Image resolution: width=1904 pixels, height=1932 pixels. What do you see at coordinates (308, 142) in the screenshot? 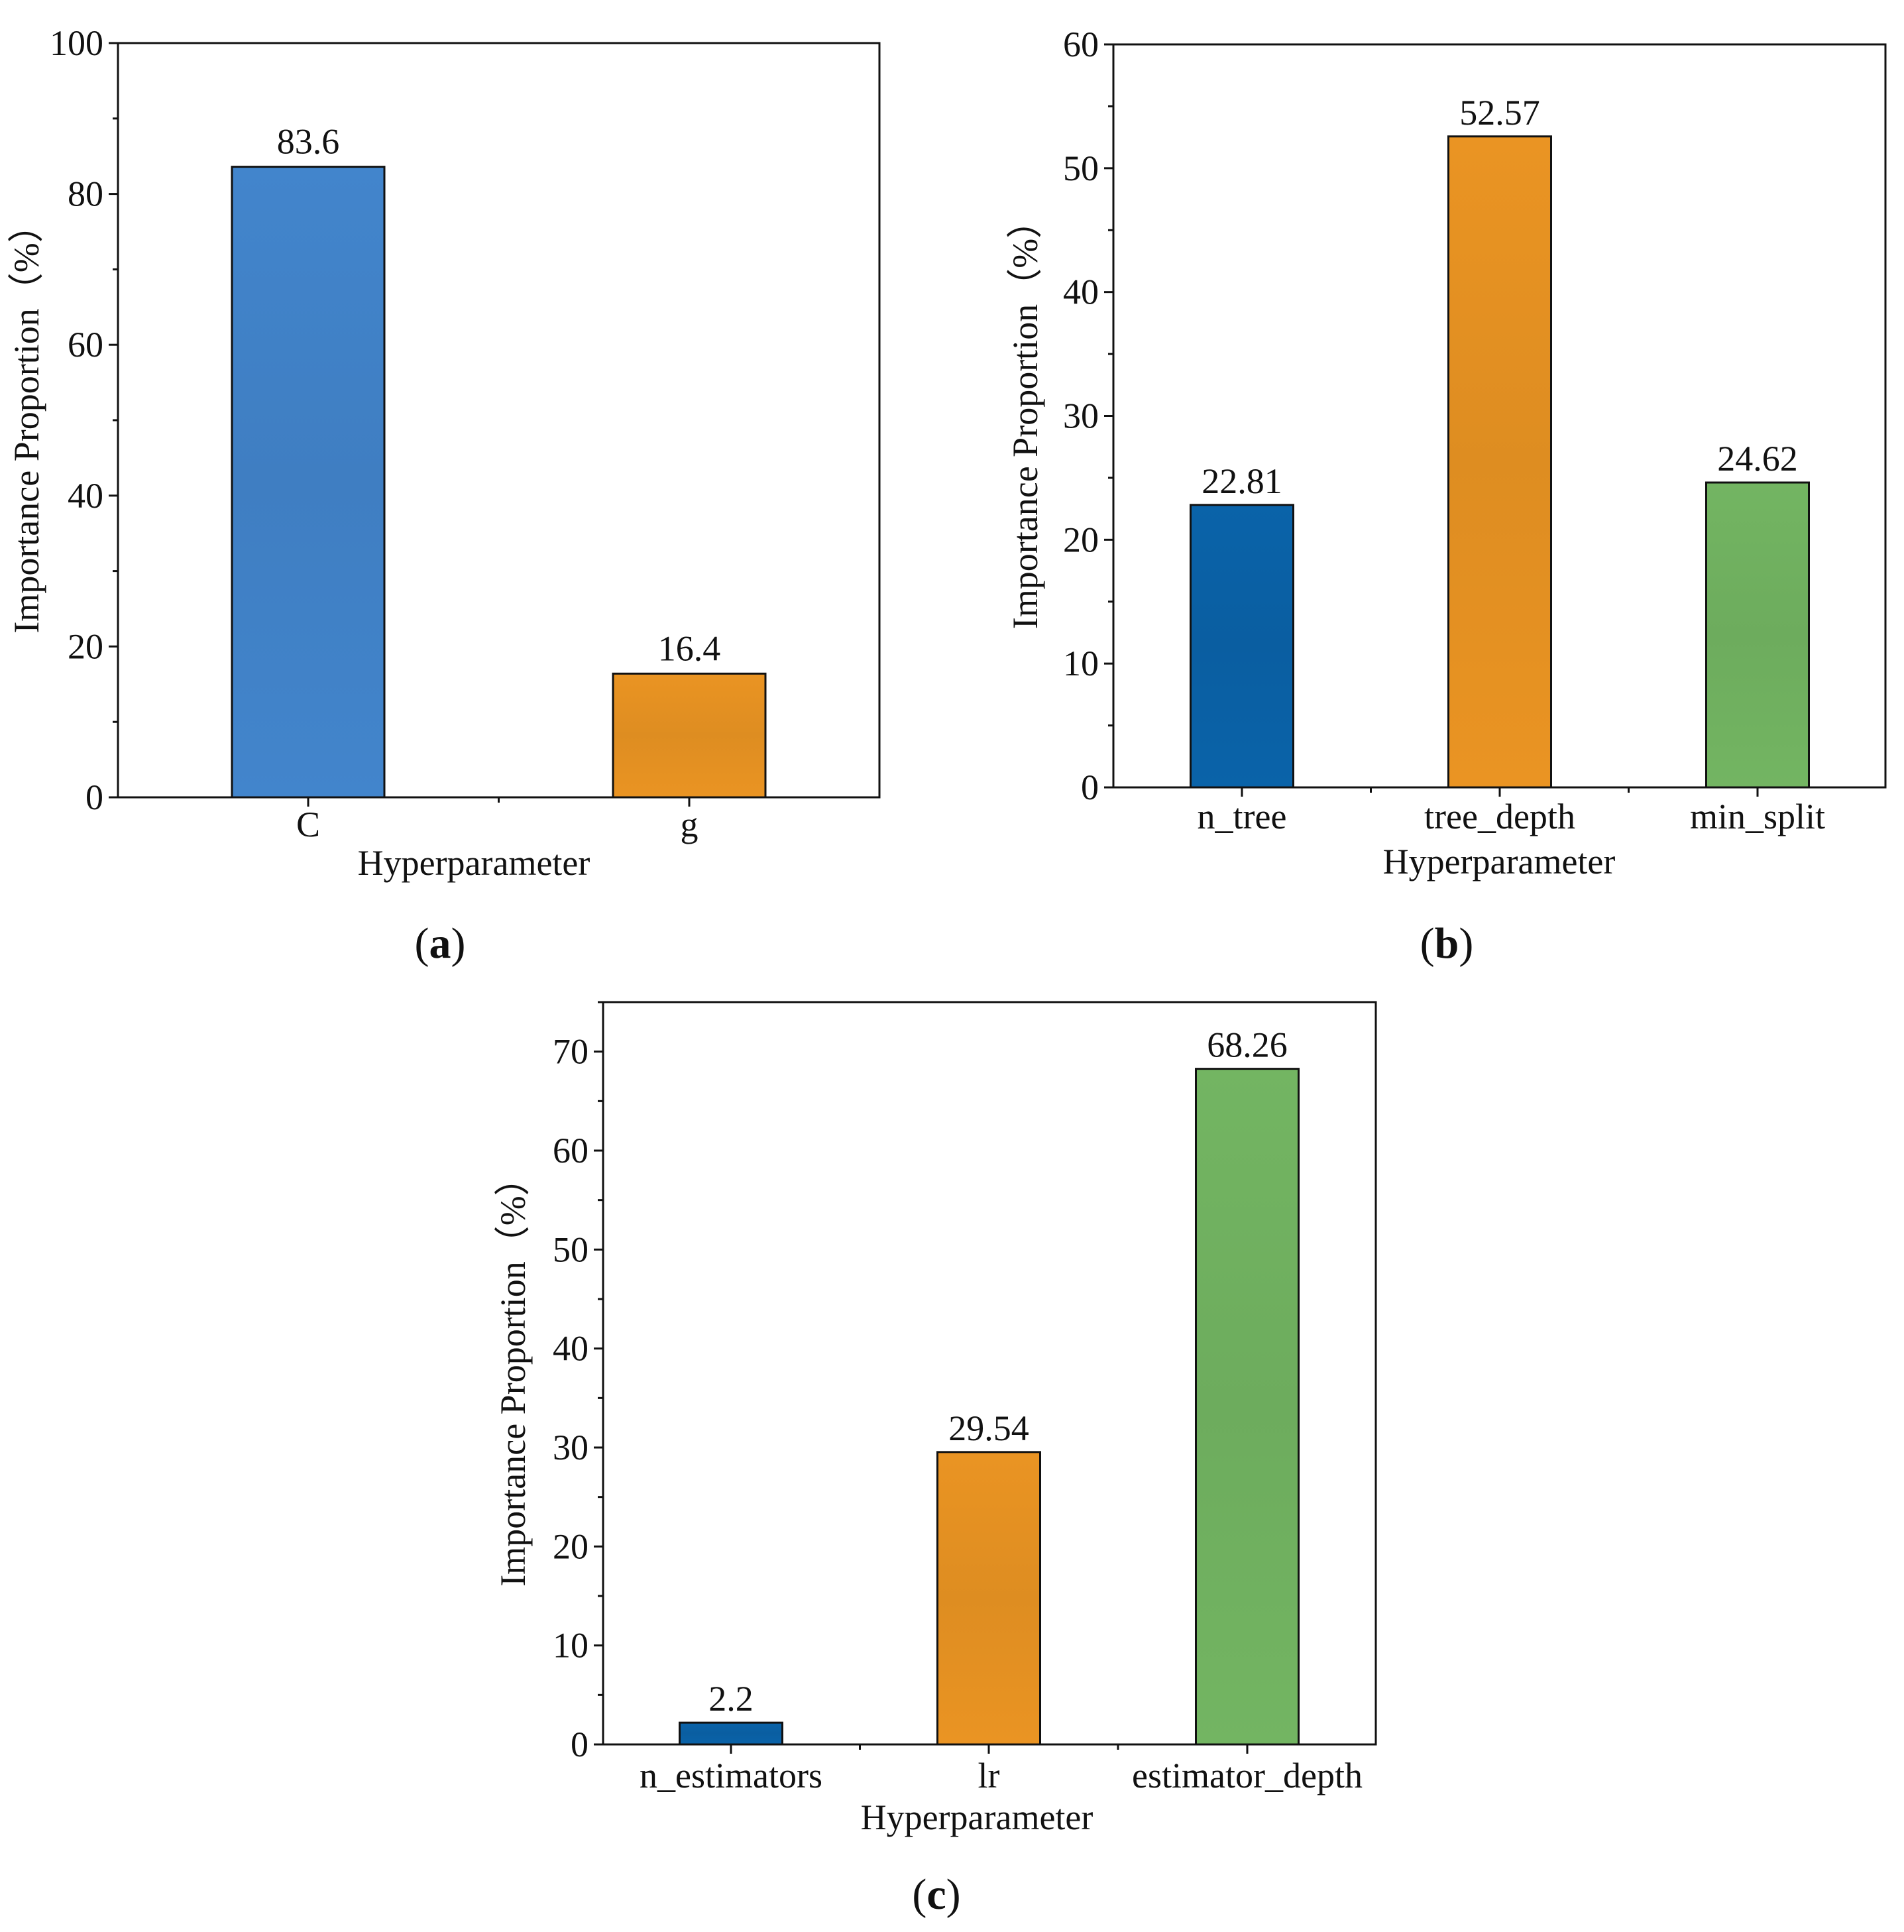
I see `data-label-c: 83.6` at bounding box center [308, 142].